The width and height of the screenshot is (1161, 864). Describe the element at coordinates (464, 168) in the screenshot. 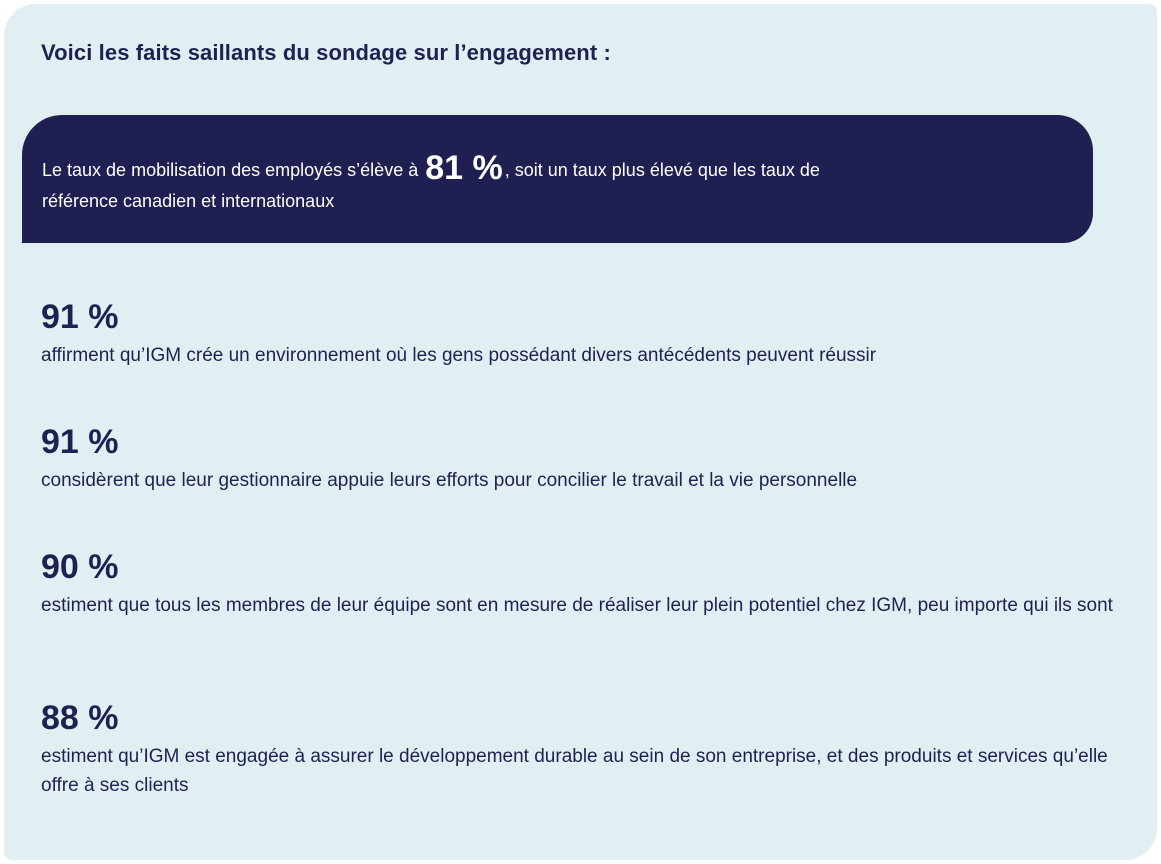

I see `banner-highlight: 81 %` at that location.